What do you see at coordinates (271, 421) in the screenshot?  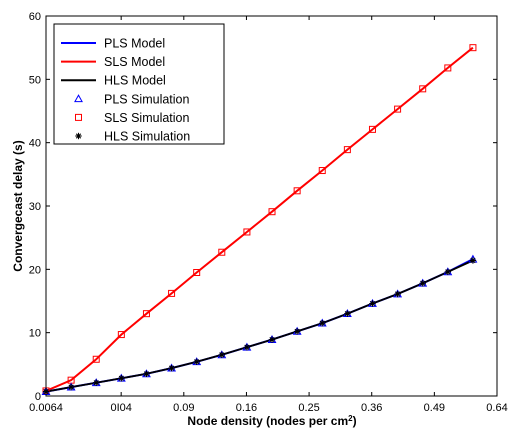 I see `x-axis-title: Node density (nodes per cm2)` at bounding box center [271, 421].